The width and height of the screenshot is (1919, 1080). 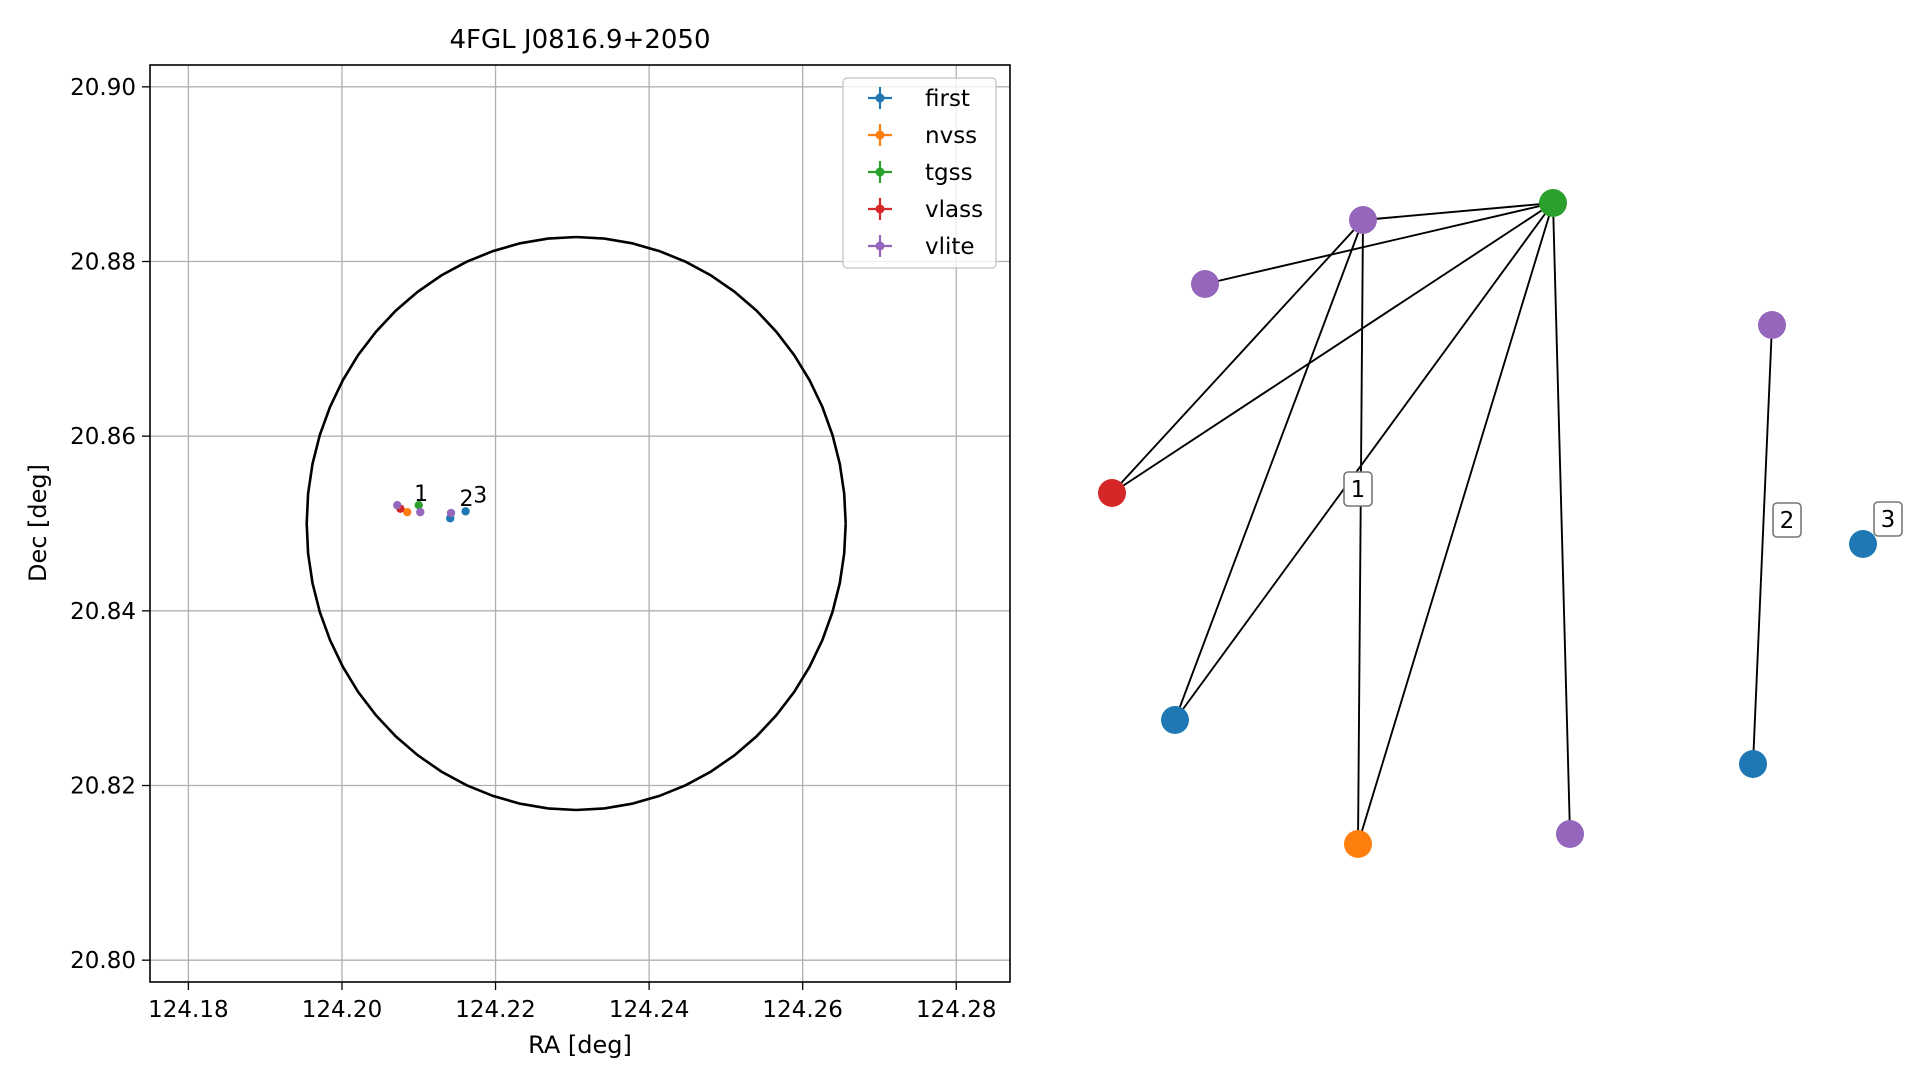 I want to click on group-labels: 1 2 3, so click(x=1623, y=504).